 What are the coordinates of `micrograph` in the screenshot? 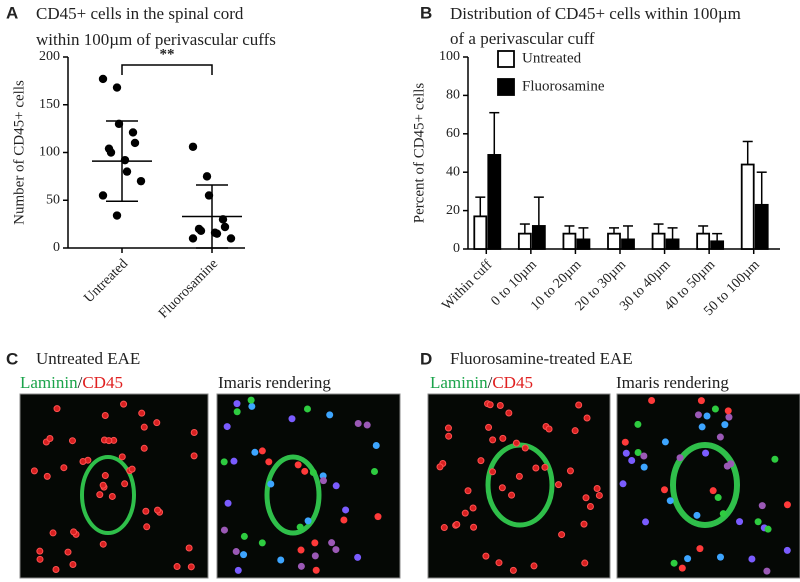 It's located at (519, 486).